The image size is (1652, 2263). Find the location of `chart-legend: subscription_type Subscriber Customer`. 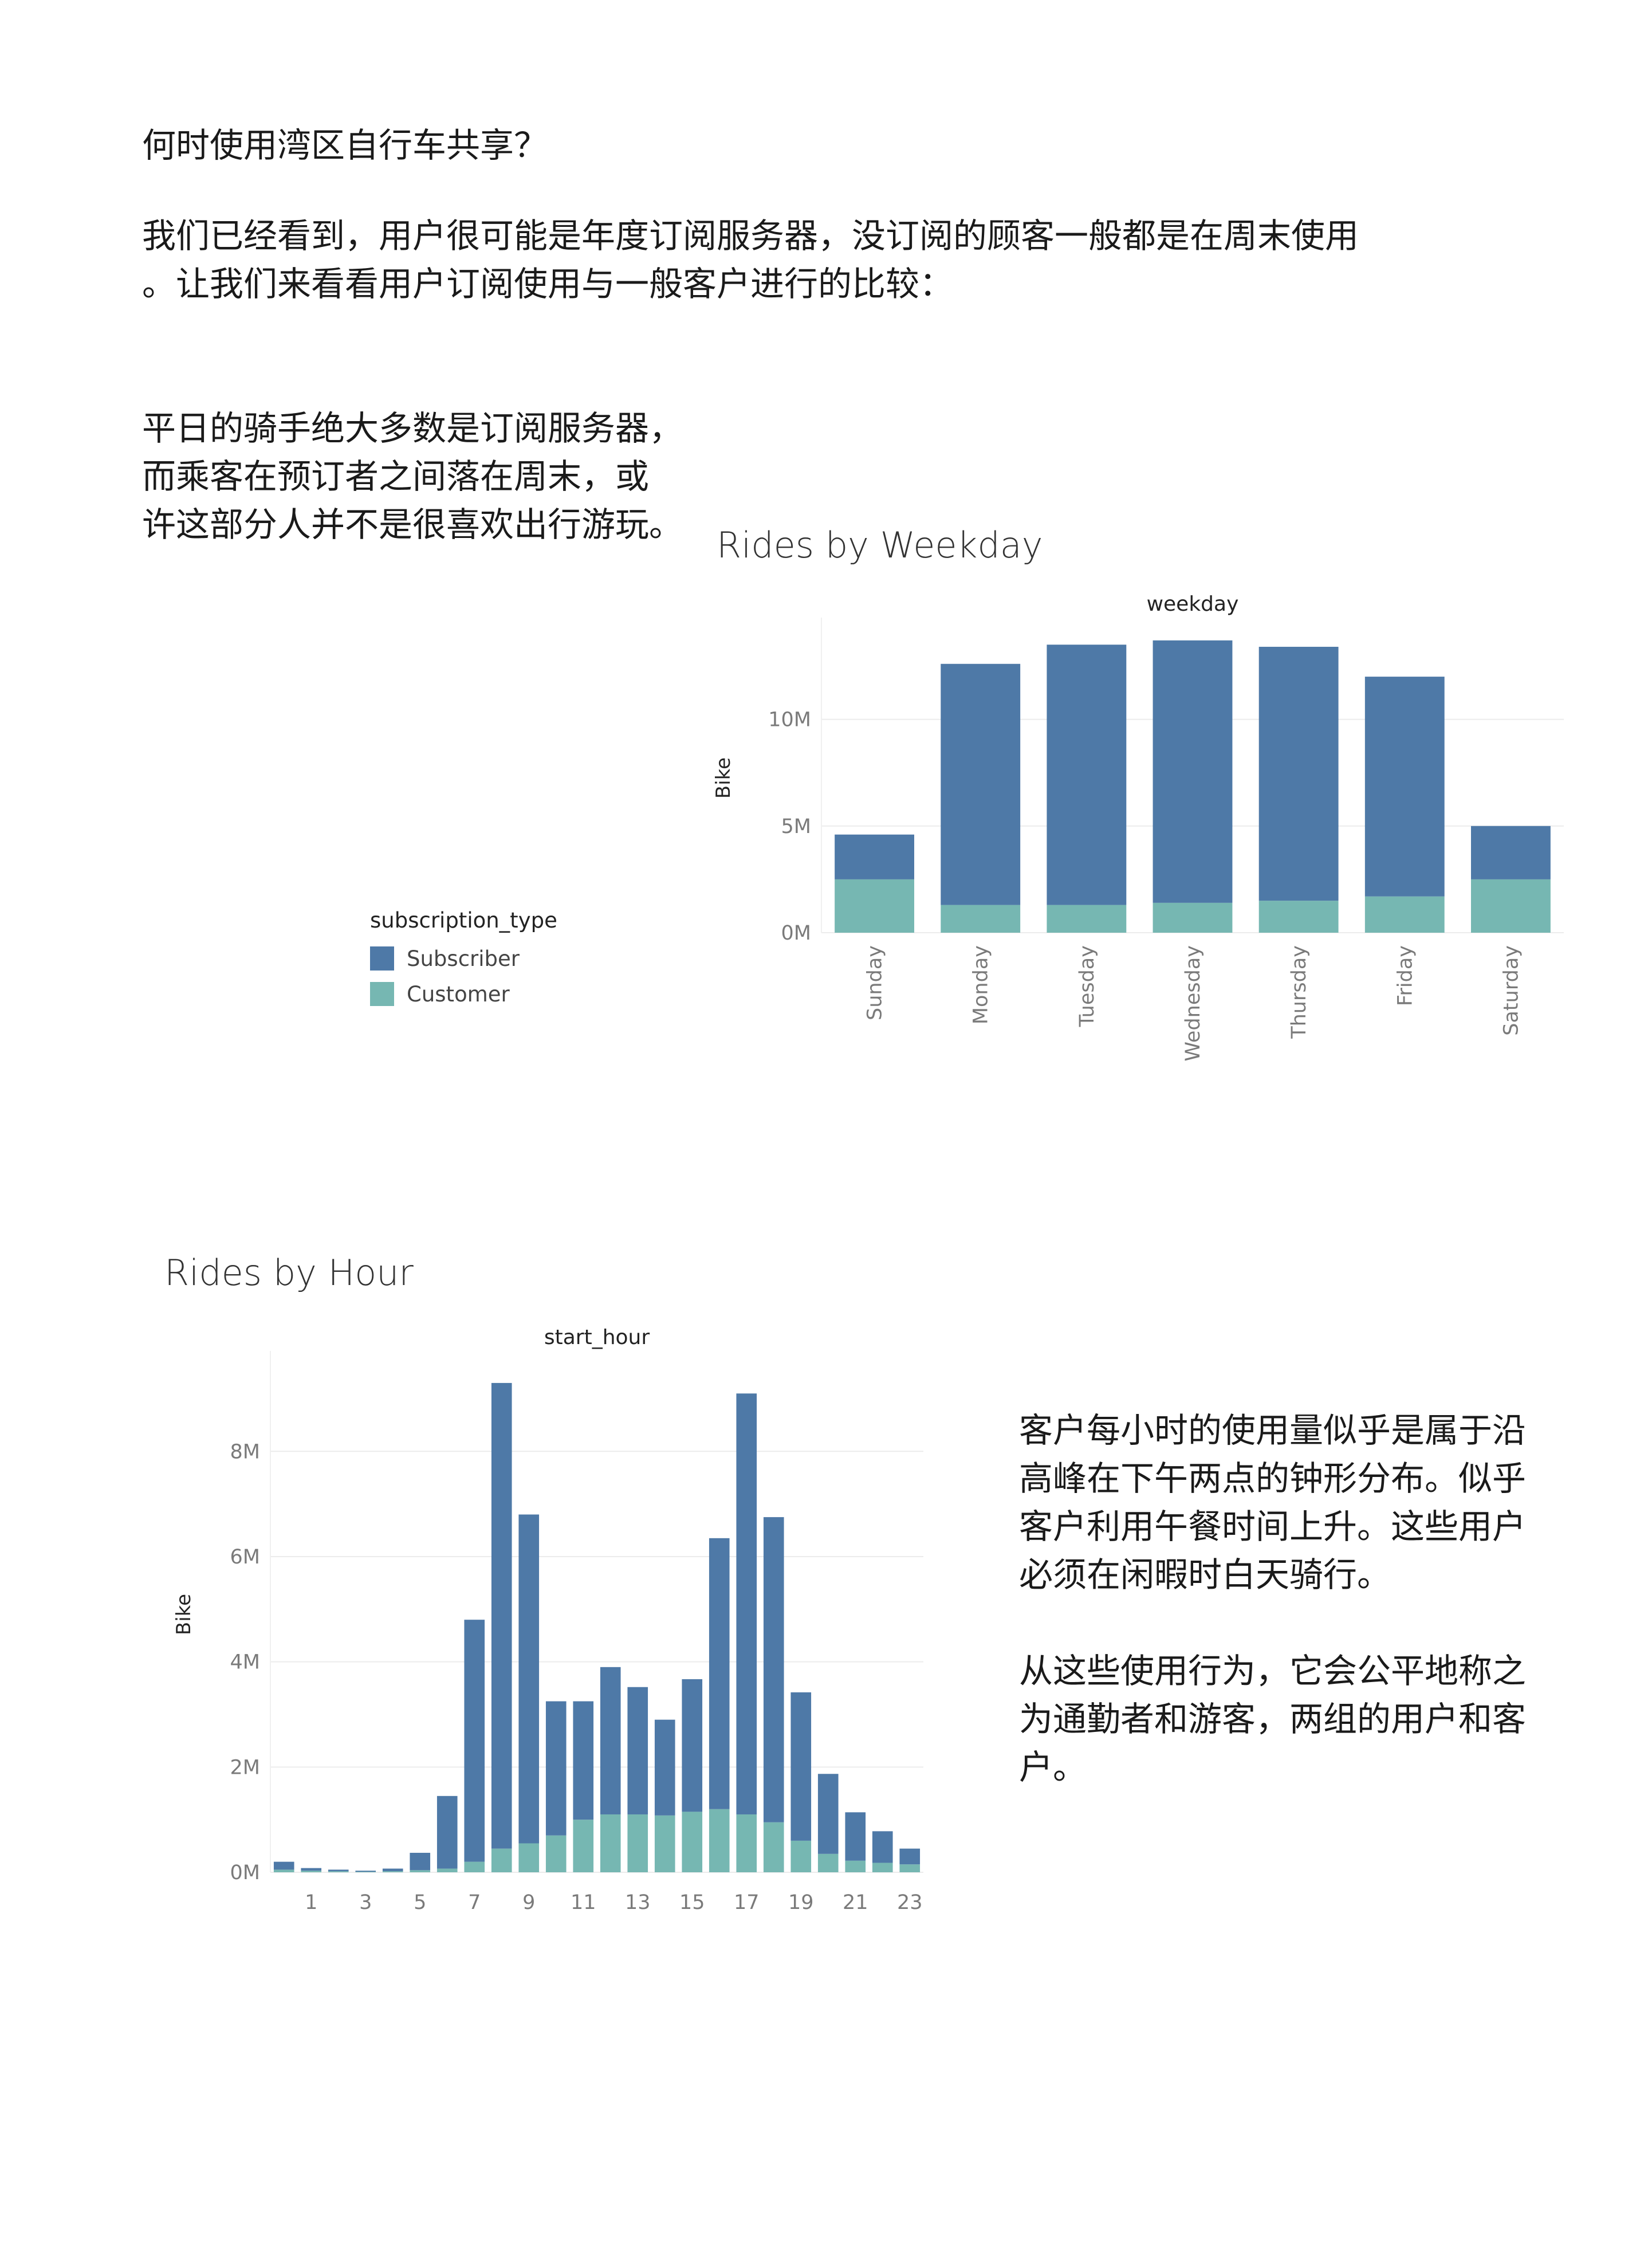

chart-legend: subscription_type Subscriber Customer is located at coordinates (463, 960).